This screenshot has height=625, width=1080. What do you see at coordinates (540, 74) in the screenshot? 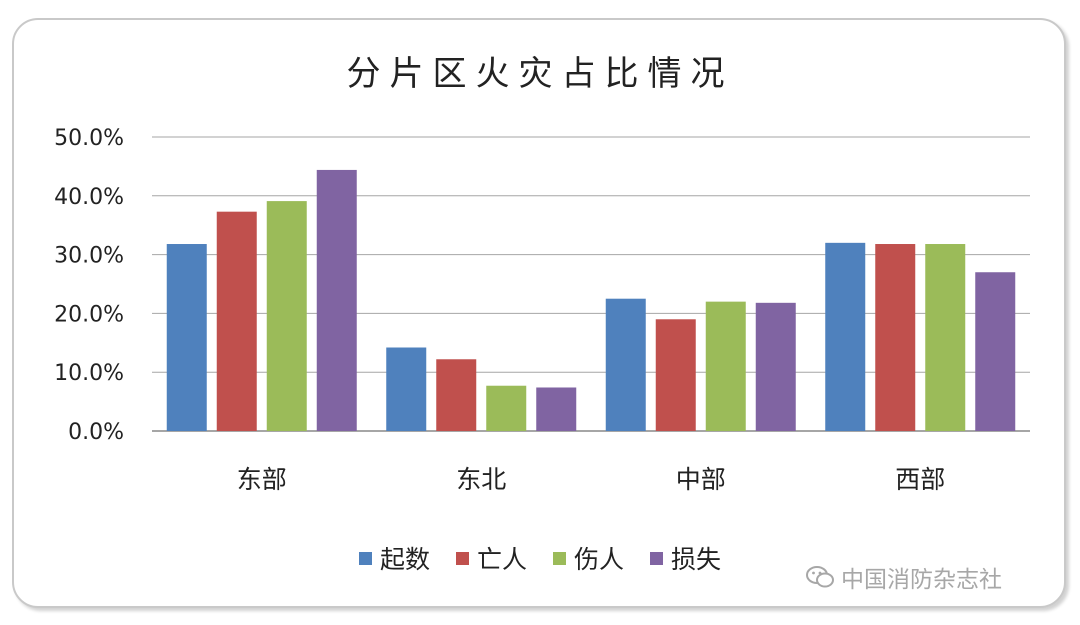
I see `chart-title: 分片区火灾占比情况` at bounding box center [540, 74].